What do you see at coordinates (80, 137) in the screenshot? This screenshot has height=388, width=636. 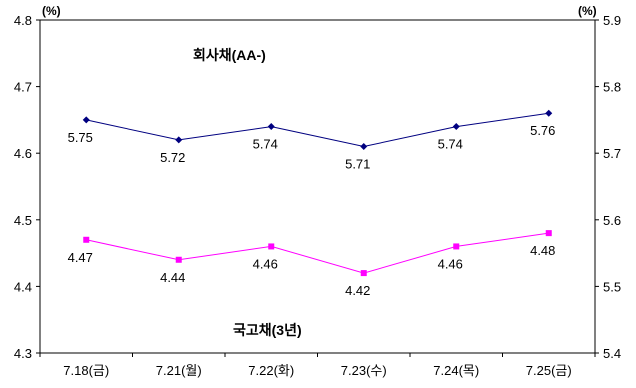 I see `series-0-data-label: 5.75` at bounding box center [80, 137].